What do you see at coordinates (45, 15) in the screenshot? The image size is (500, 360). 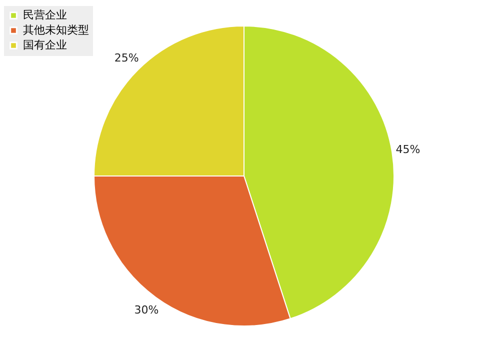 I see `legend-label: 民营企业` at bounding box center [45, 15].